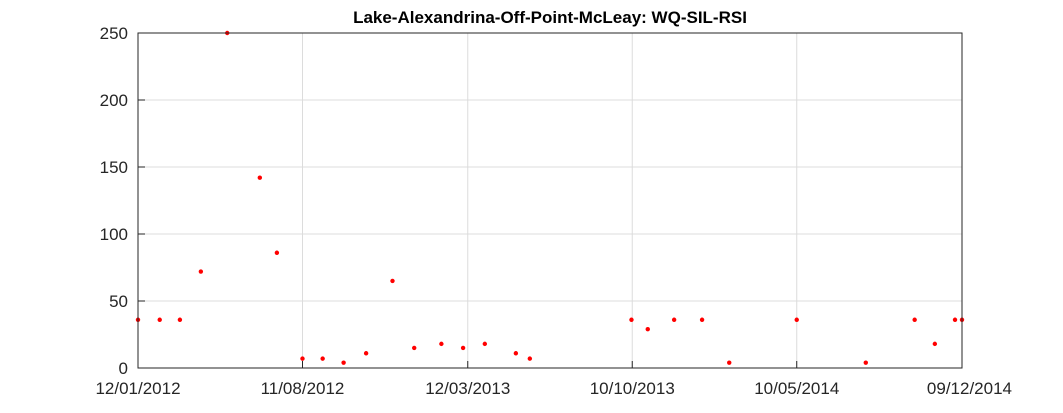 This screenshot has width=1063, height=413. I want to click on y-tick-label: 50, so click(118, 301).